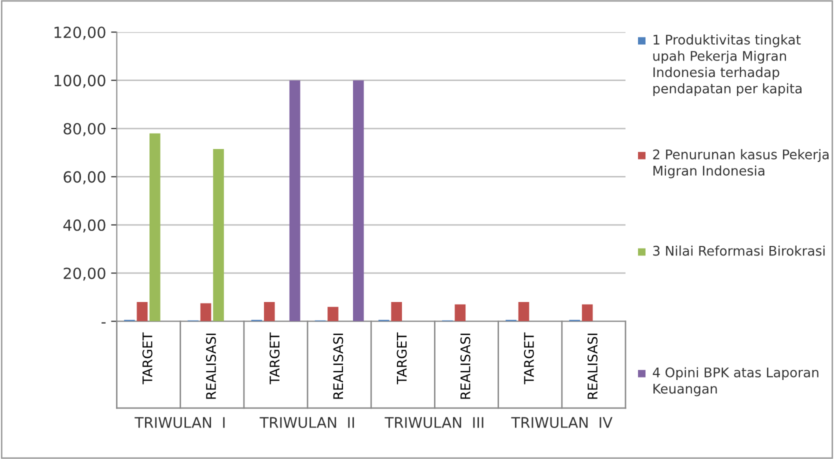 The image size is (834, 459). Describe the element at coordinates (84, 225) in the screenshot. I see `y-tick-label: 40,00` at that location.